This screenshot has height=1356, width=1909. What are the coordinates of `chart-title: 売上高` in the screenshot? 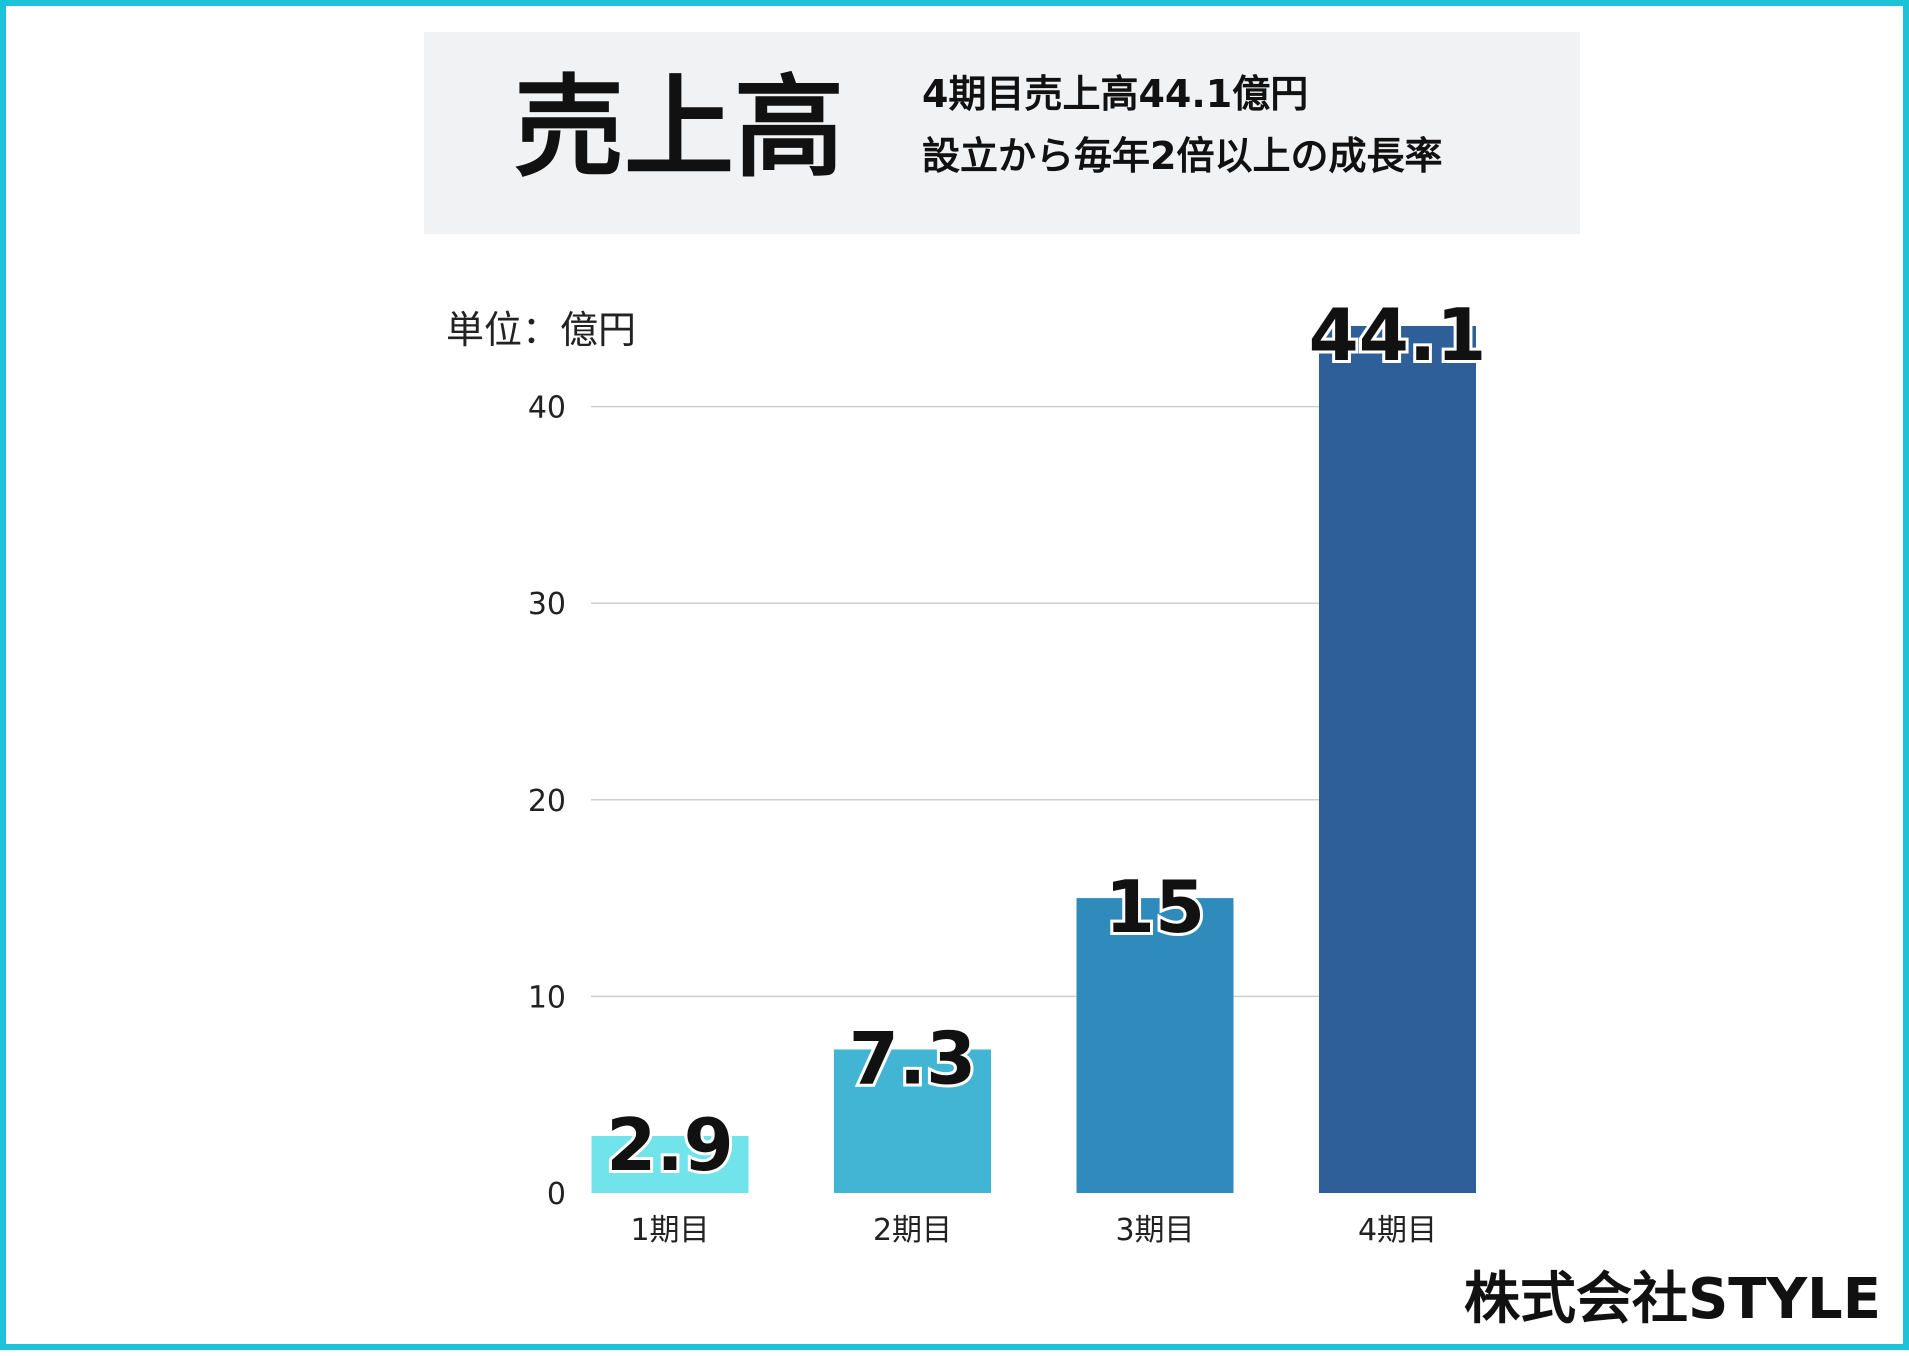 It's located at (679, 128).